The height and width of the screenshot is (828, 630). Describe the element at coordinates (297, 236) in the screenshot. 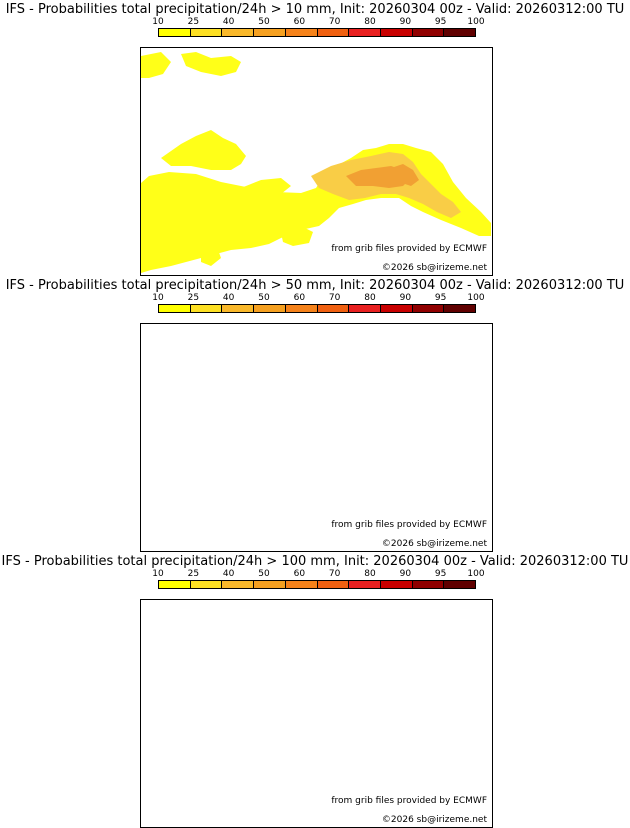

I see `prob-area-massif` at that location.